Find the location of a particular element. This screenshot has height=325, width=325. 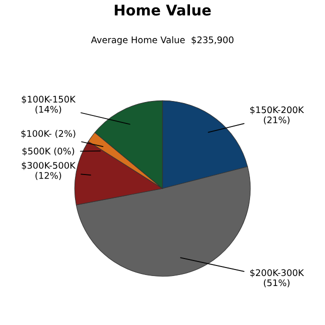

chart-subtitle: Average Home Value $235,900 is located at coordinates (162, 40).